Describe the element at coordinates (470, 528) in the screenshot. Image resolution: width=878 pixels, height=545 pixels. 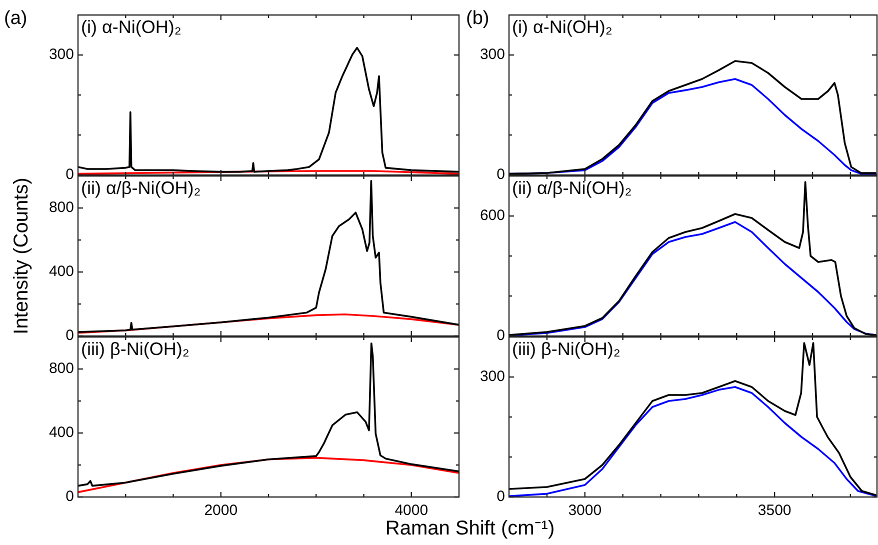
I see `x-axis-title: Raman Shift (cm⁻¹)` at that location.